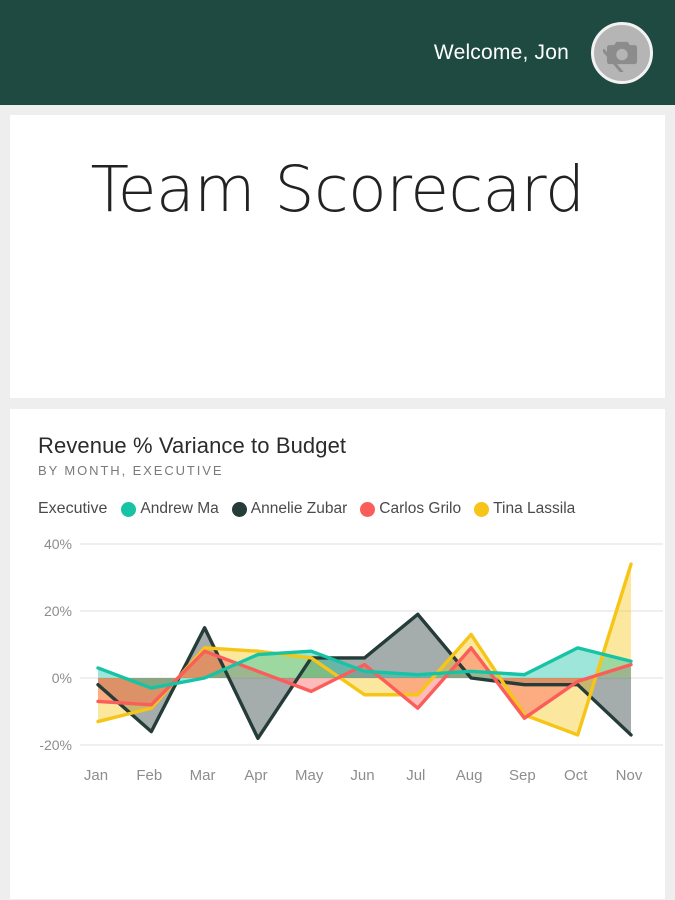 Image resolution: width=675 pixels, height=900 pixels. Describe the element at coordinates (192, 445) in the screenshot. I see `chart-title: Revenue % Variance to Budget` at that location.